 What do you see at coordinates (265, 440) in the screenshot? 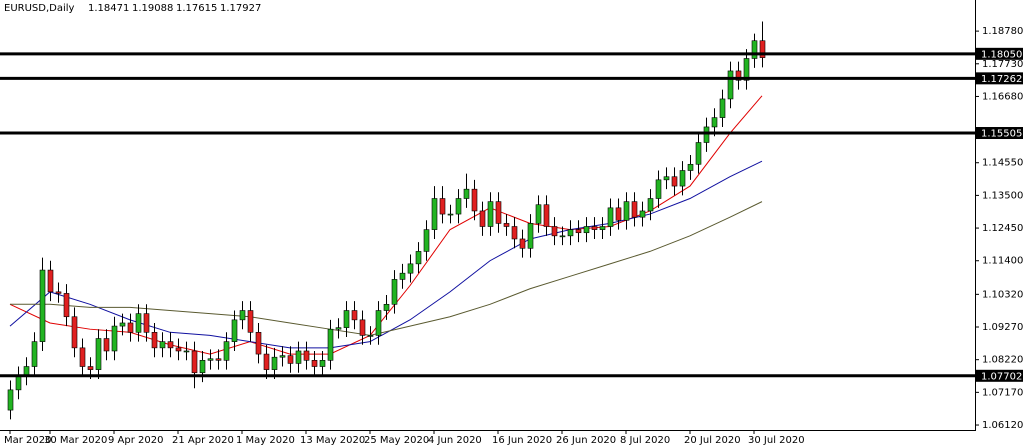
I see `x-tick-label: 1 May 2020` at bounding box center [265, 440].